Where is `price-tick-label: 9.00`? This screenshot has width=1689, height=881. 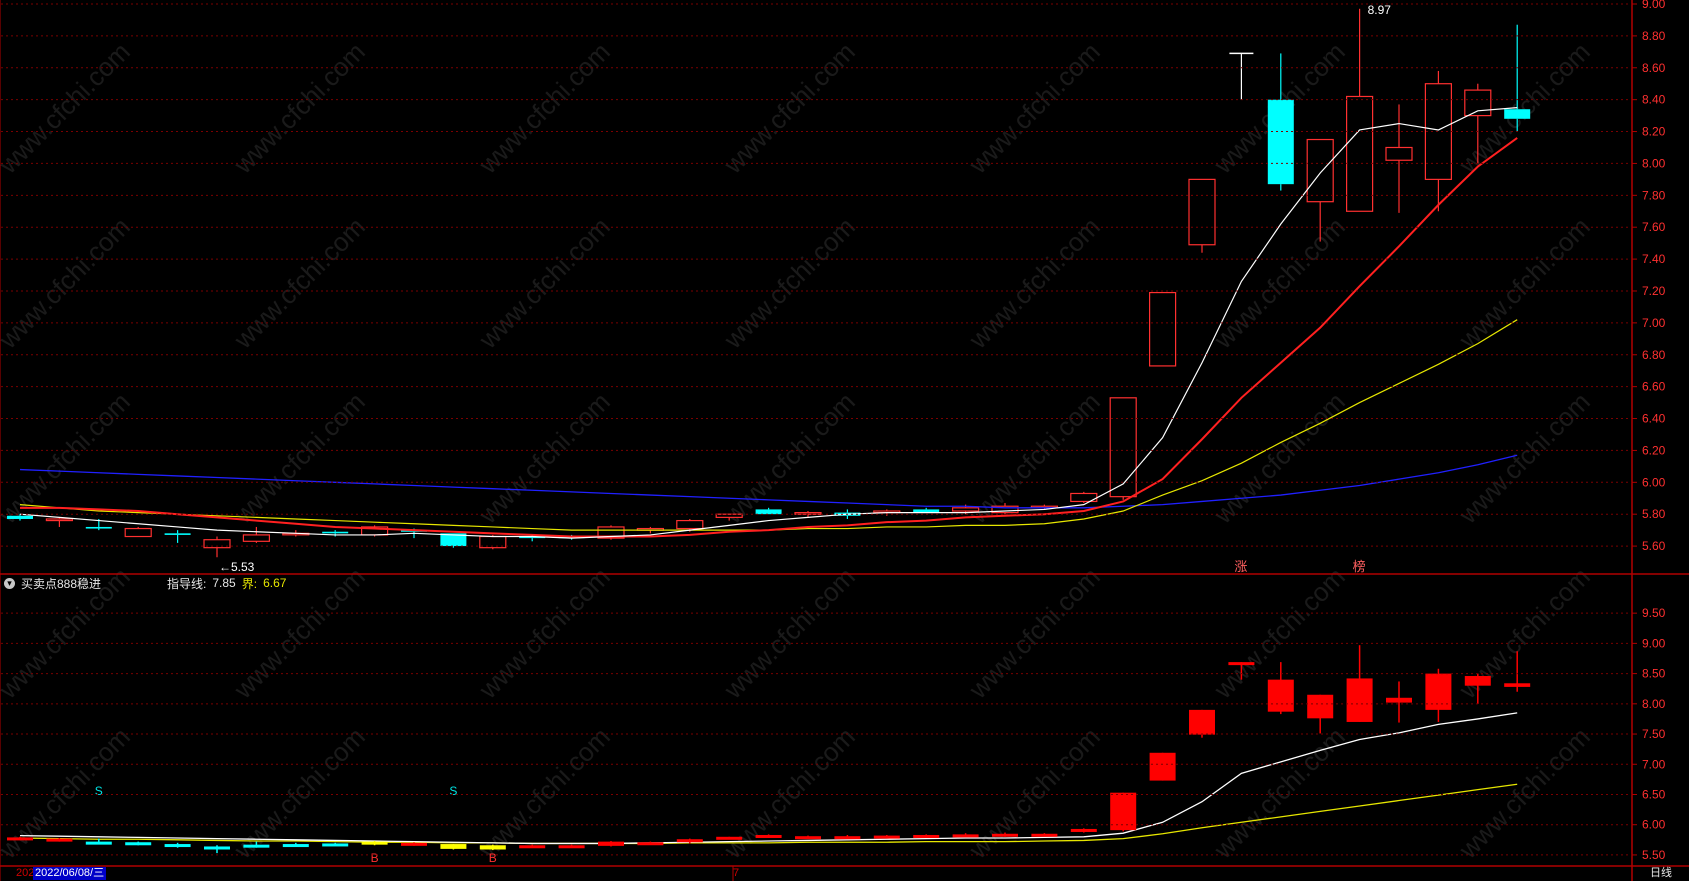
price-tick-label: 9.00 is located at coordinates (1654, 5).